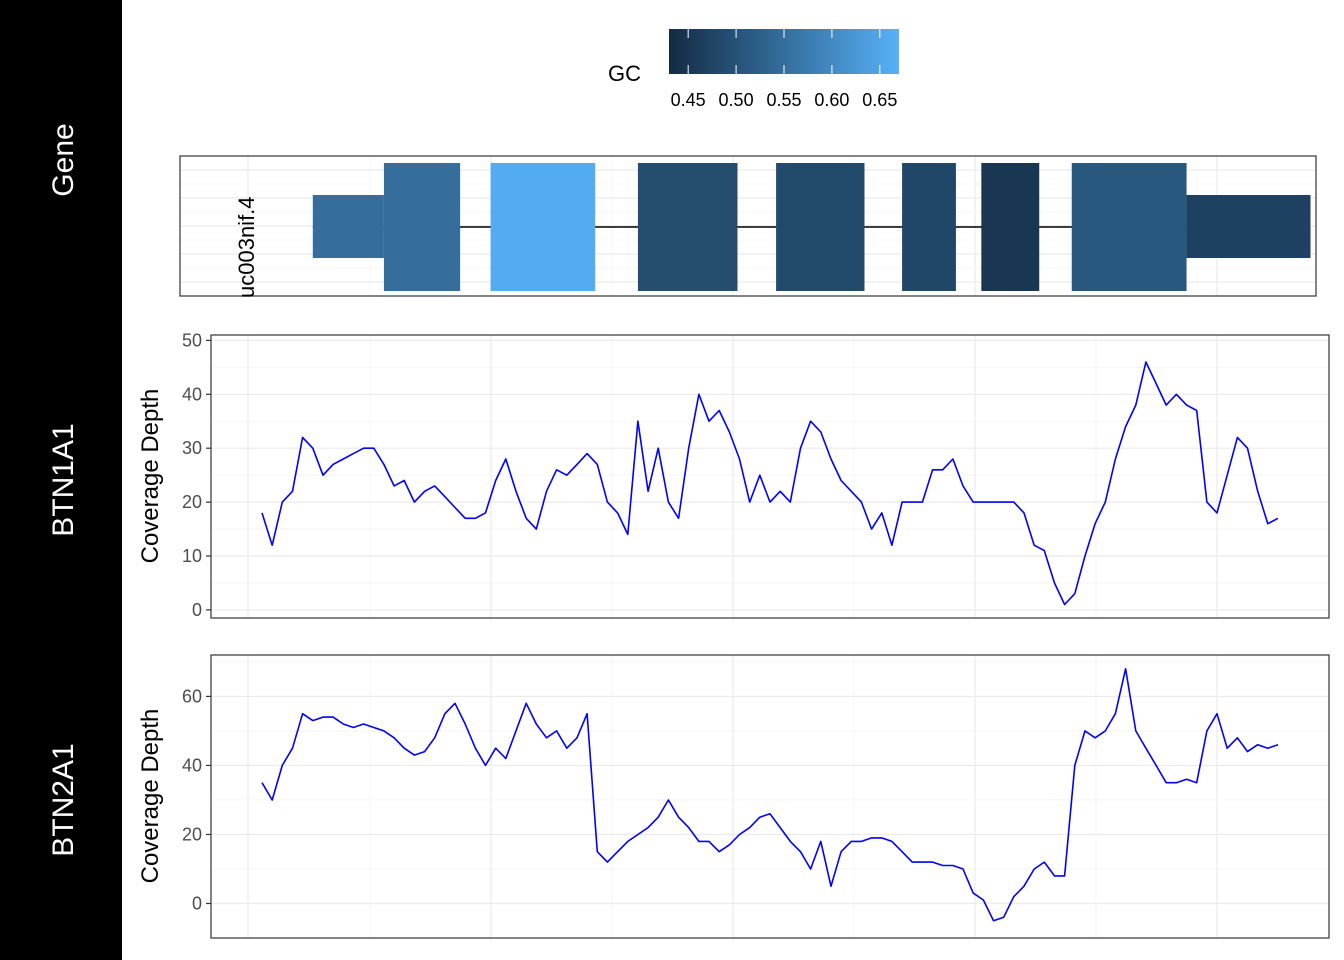  What do you see at coordinates (688, 100) in the screenshot?
I see `legend-tick-label: 0.45` at bounding box center [688, 100].